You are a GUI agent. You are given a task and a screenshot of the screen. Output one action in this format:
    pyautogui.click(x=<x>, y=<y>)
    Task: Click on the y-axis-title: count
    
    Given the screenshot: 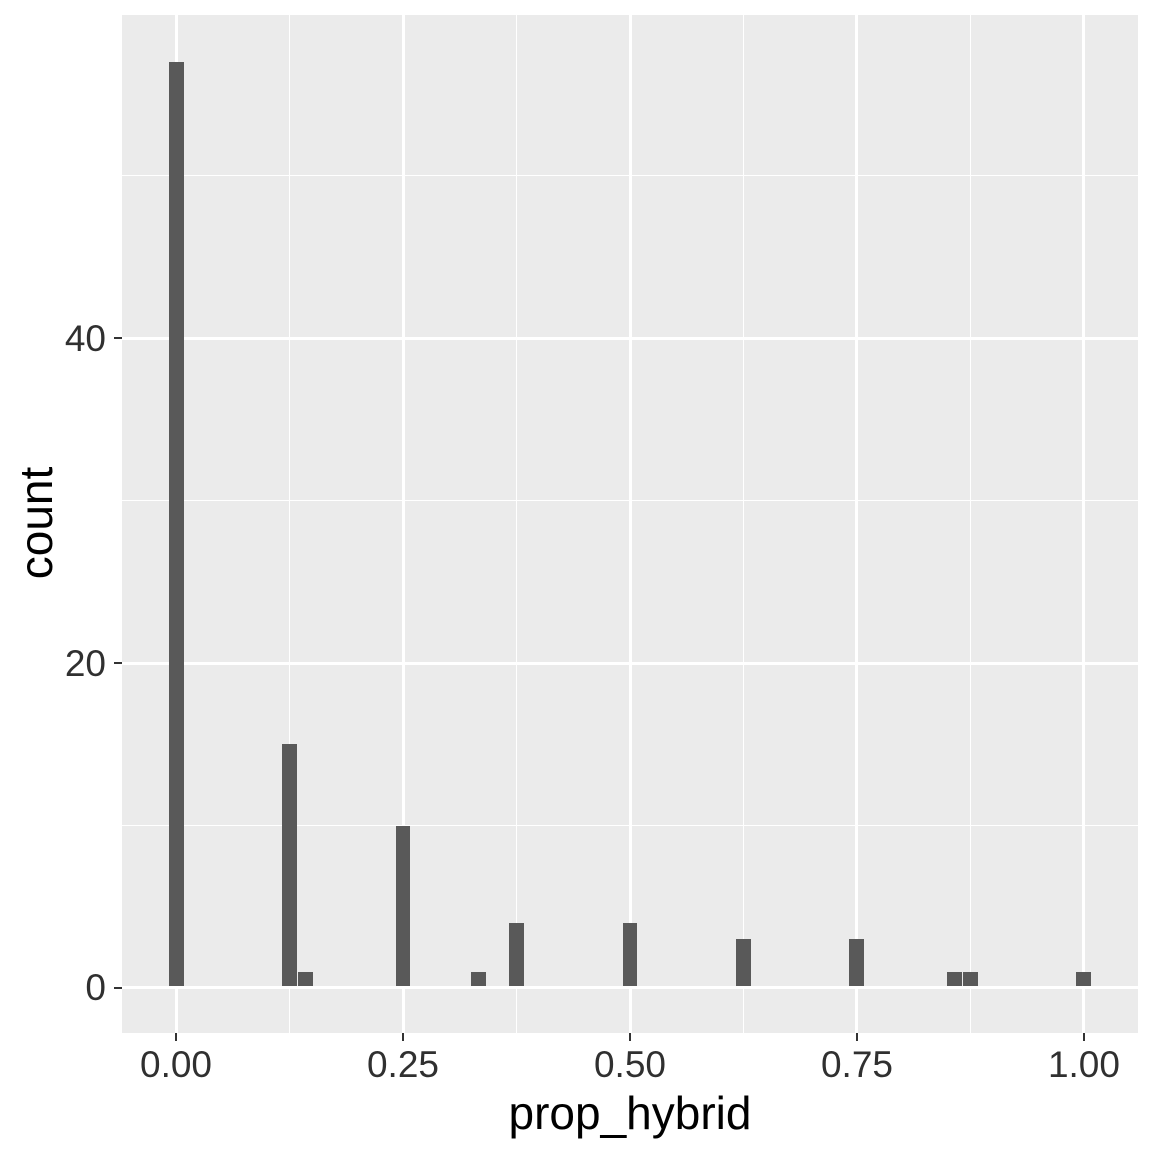 What is the action you would take?
    pyautogui.click(x=36, y=523)
    